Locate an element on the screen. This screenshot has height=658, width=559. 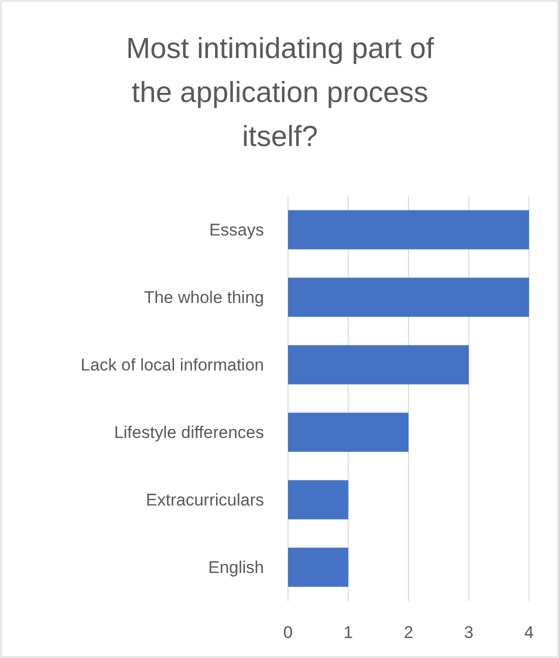
x-tick-label: 2 is located at coordinates (409, 632).